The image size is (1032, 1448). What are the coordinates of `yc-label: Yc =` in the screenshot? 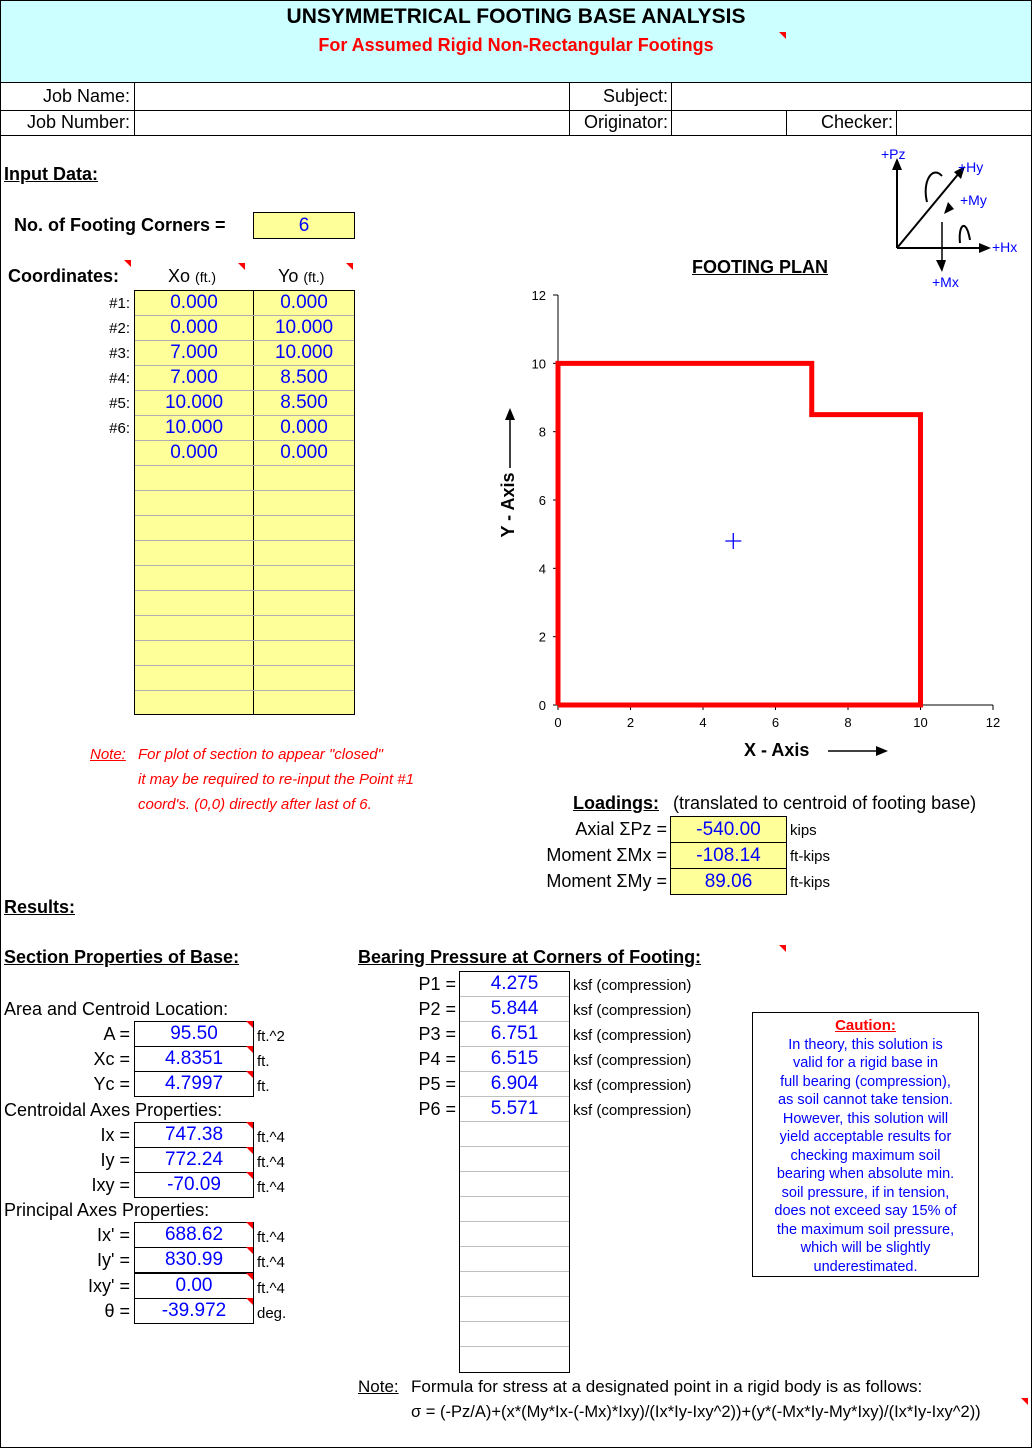 It's located at (111, 1084).